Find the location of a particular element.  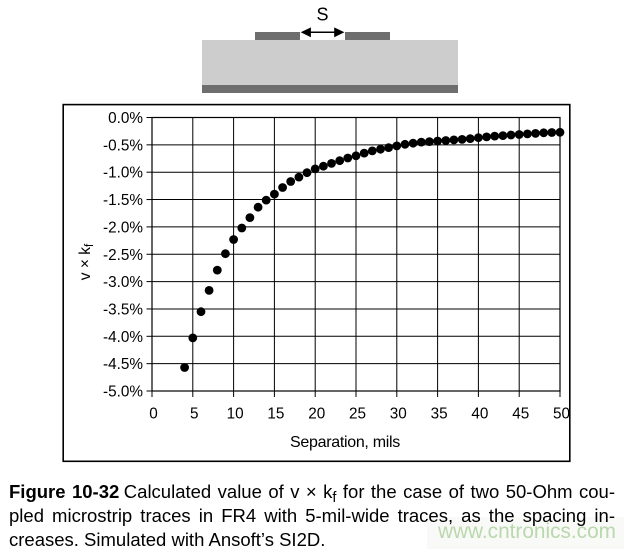

svg-text: S is located at coordinates (322, 14).